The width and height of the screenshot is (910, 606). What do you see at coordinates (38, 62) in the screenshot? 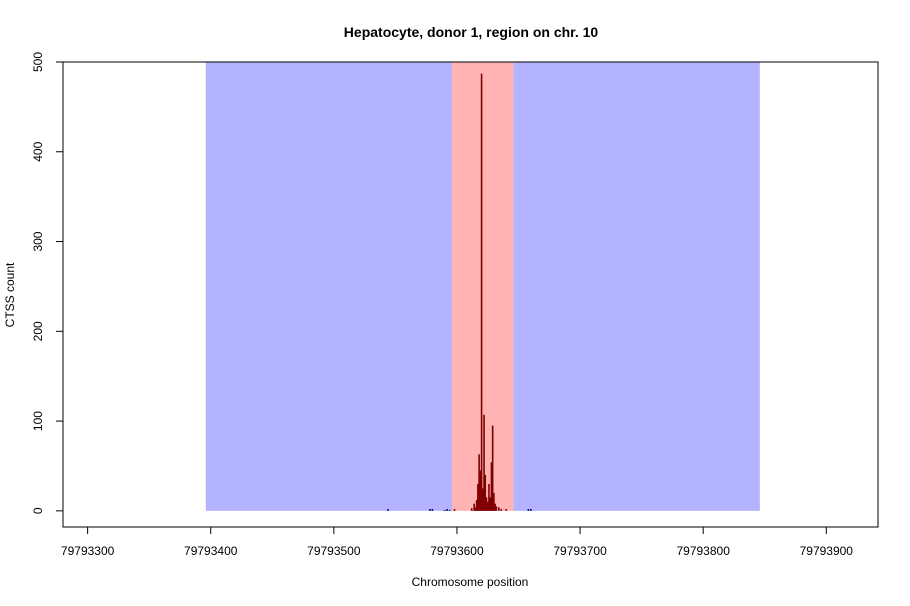
I see `y-tick-label: 500` at bounding box center [38, 62].